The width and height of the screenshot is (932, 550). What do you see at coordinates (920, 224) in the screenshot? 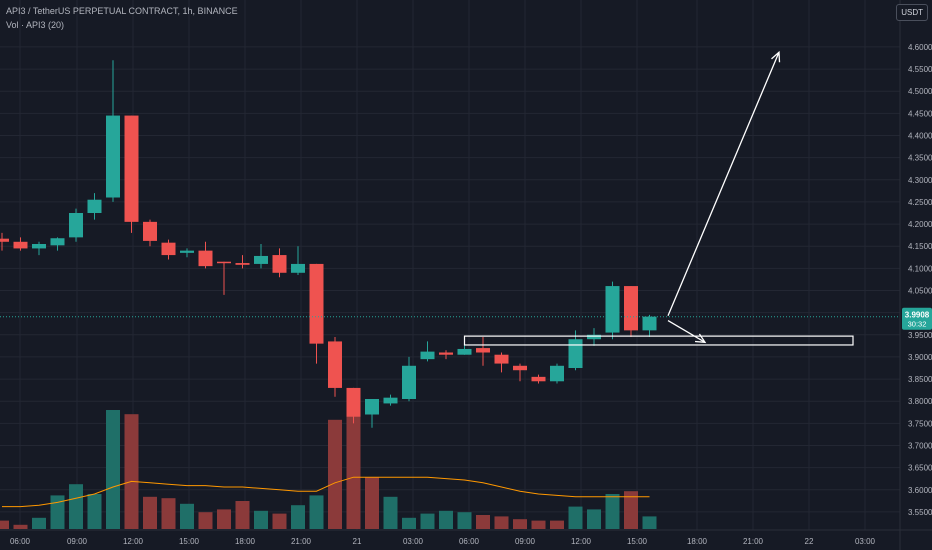
I see `y-tick-label: 4.2000` at bounding box center [920, 224].